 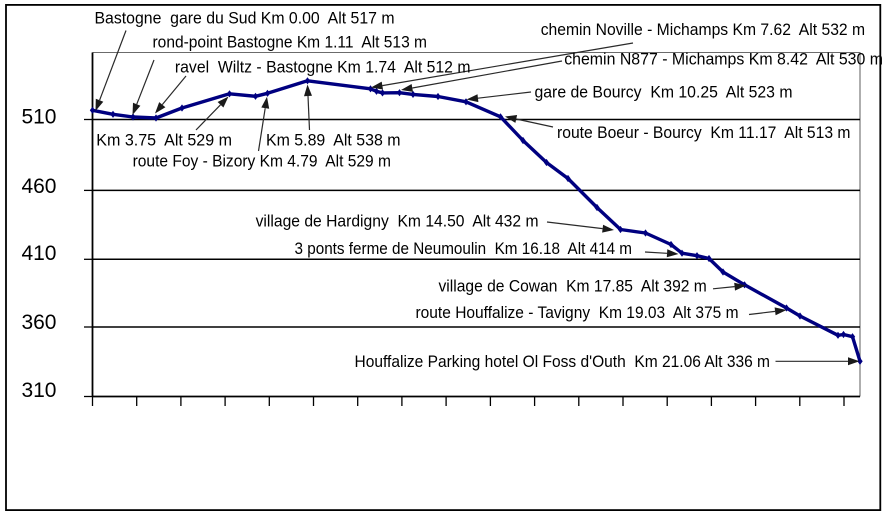 What do you see at coordinates (38, 390) in the screenshot?
I see `svg-text: 310` at bounding box center [38, 390].